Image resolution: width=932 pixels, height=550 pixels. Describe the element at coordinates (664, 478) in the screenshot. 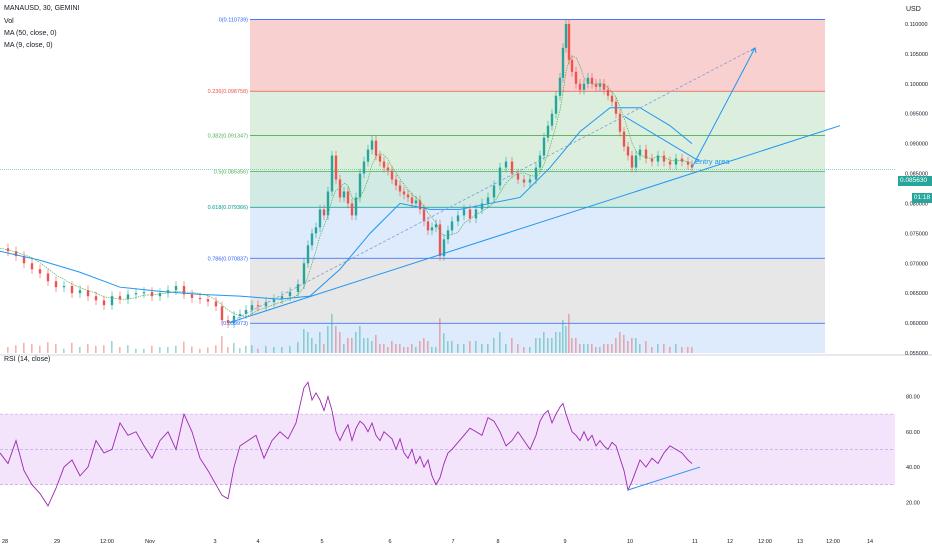

I see `rsi-trendline` at that location.